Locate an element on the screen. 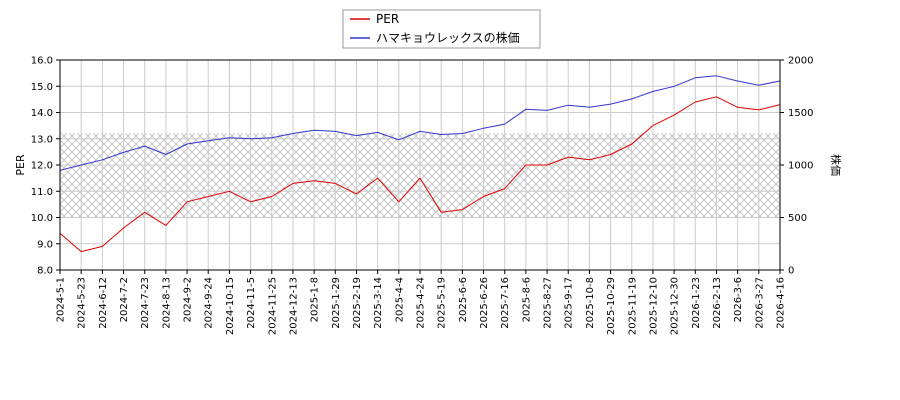 Image resolution: width=900 pixels, height=400 pixels. left-tick-label: 10.0 is located at coordinates (42, 218).